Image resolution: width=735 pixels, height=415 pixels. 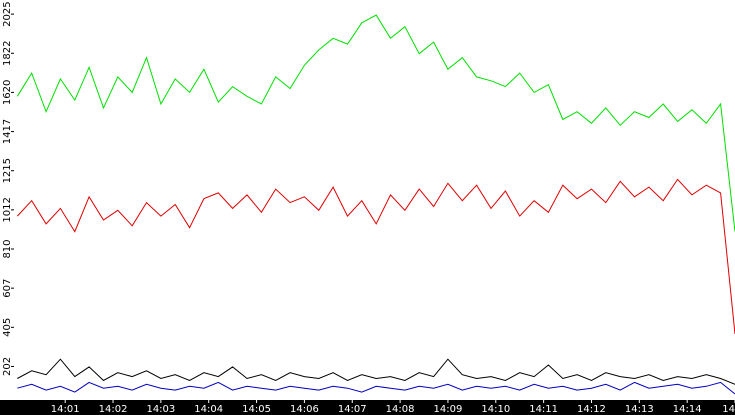 I want to click on y-tick-label: 1012, so click(x=7, y=209).